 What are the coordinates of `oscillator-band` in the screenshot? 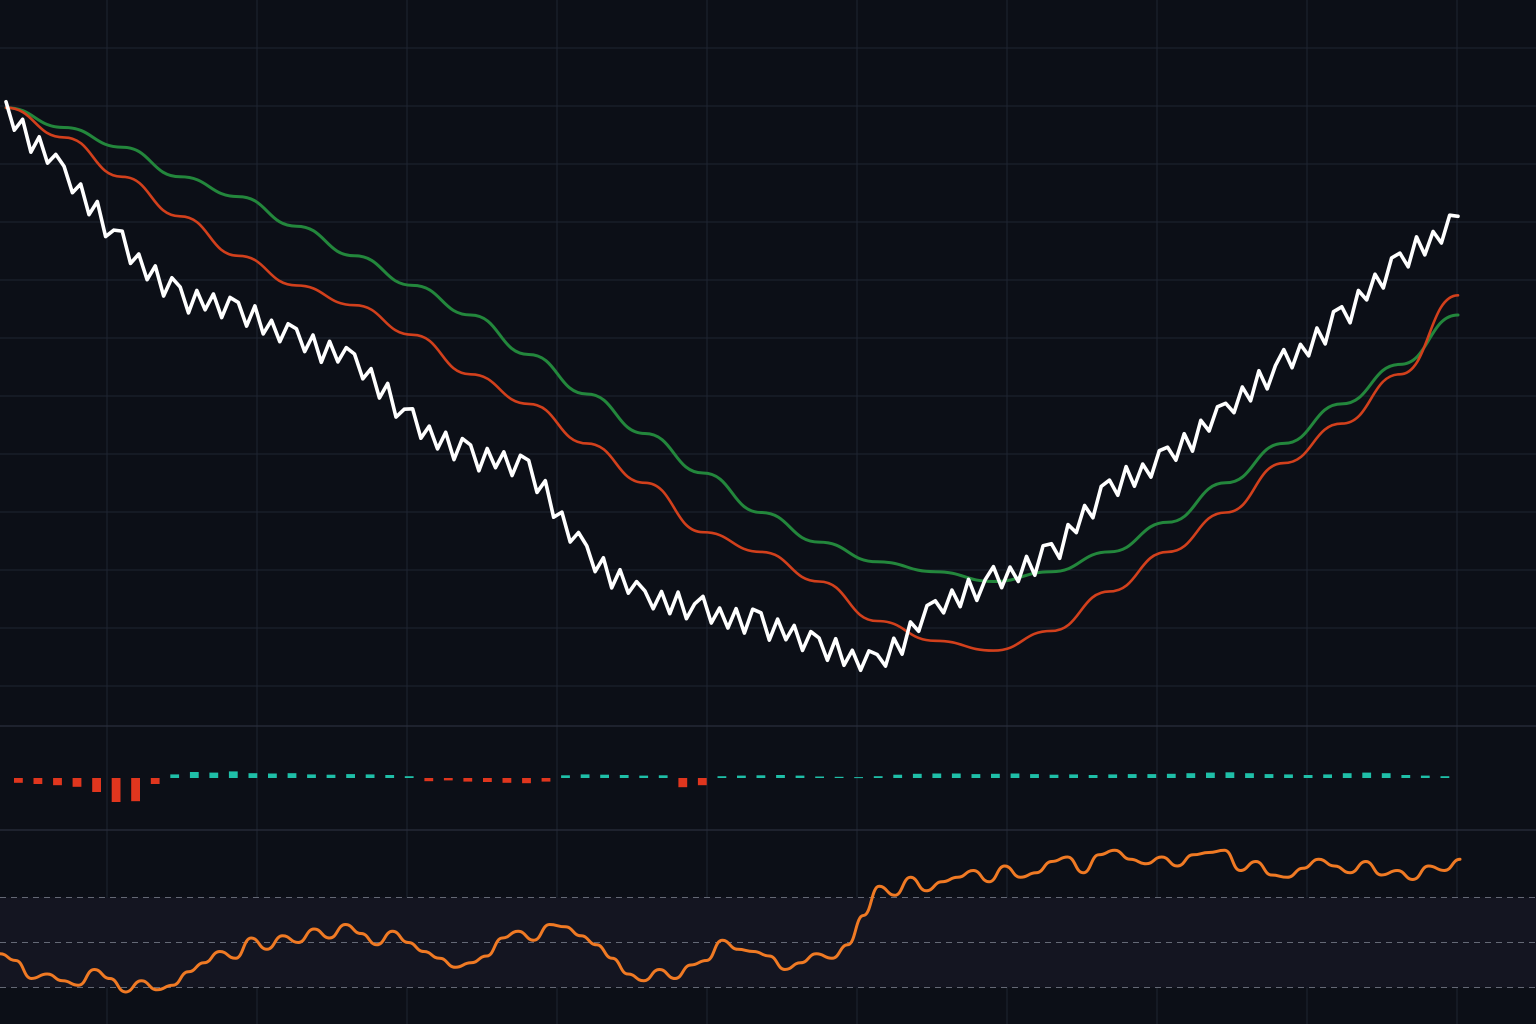 It's located at (768, 942).